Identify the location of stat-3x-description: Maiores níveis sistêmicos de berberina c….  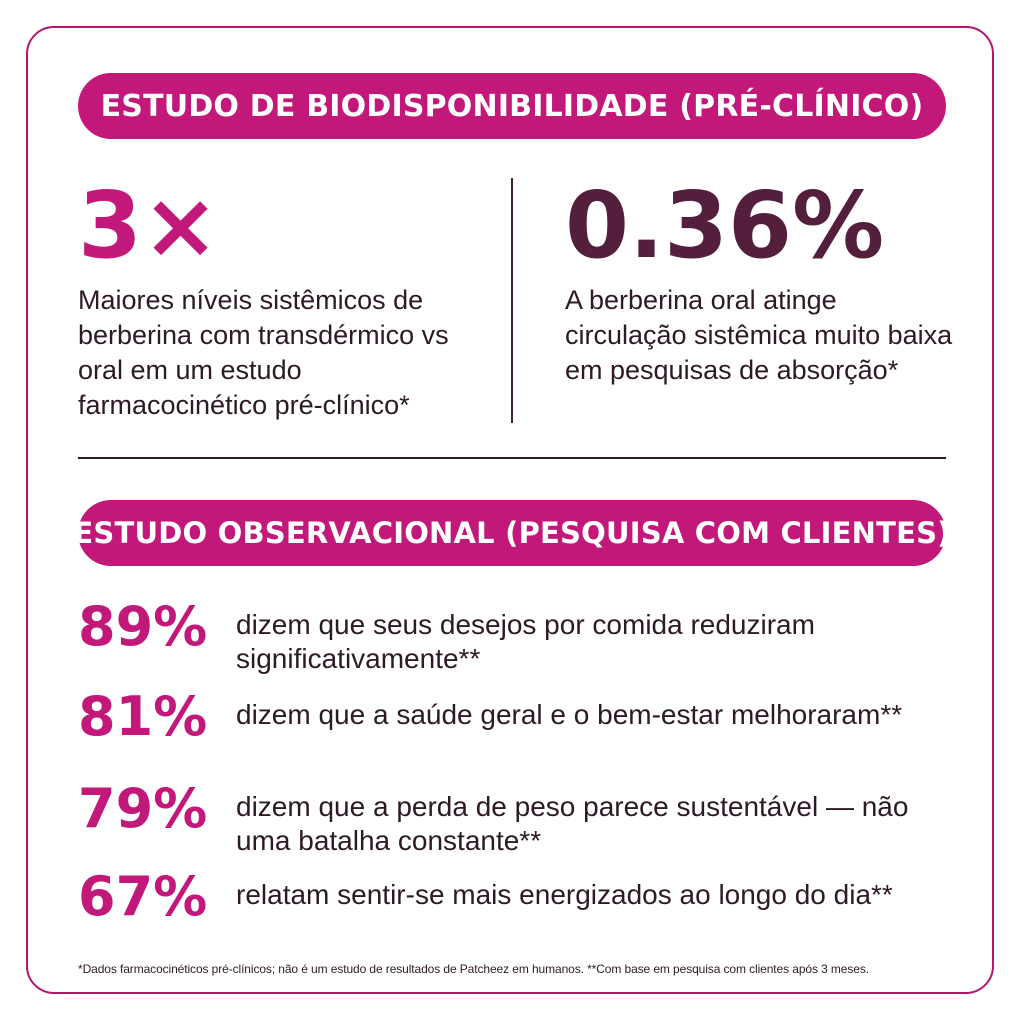
(263, 352).